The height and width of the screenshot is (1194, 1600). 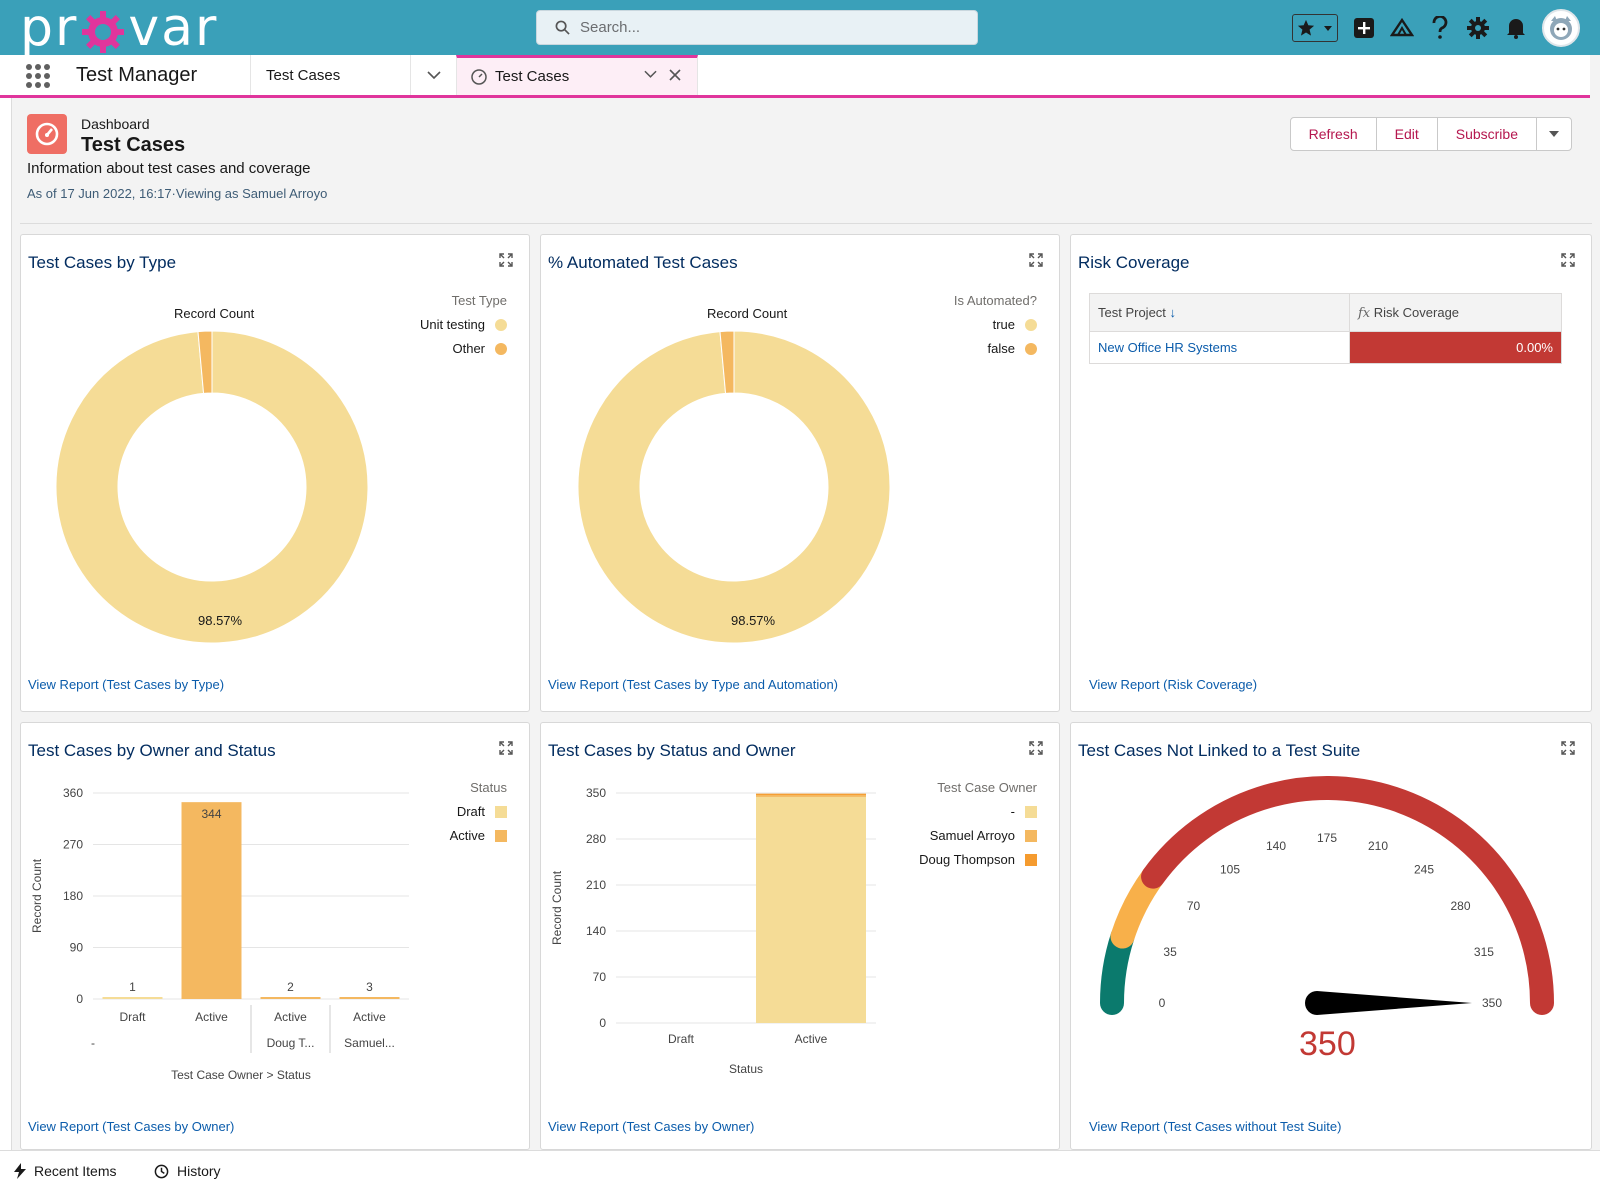 I want to click on edit-button: Edit, so click(x=1407, y=134).